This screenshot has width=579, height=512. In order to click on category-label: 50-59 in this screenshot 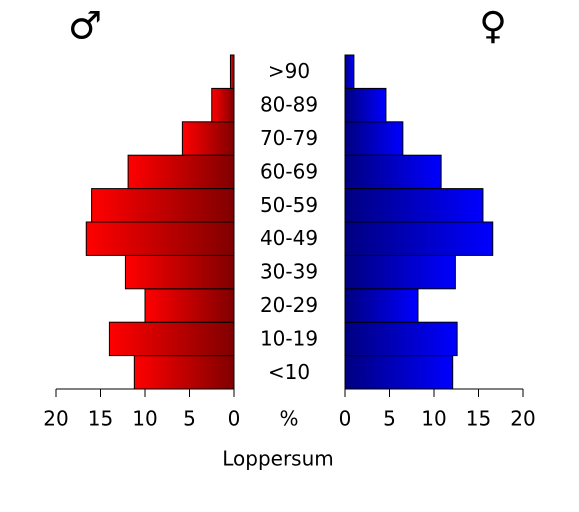, I will do `click(289, 205)`.